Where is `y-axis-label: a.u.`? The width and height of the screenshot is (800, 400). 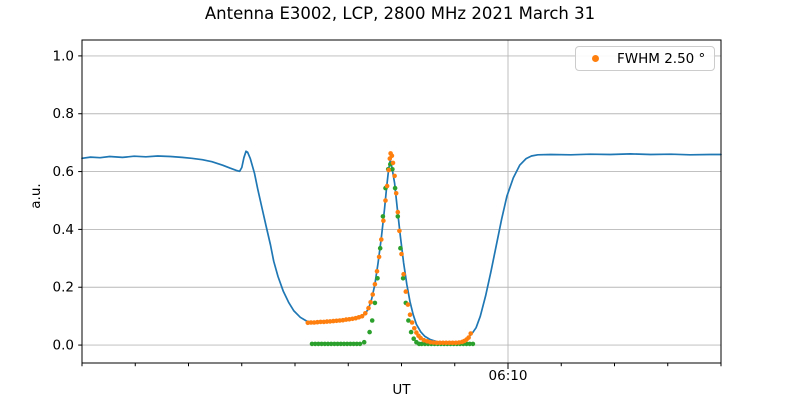
y-axis-label: a.u. is located at coordinates (36, 196).